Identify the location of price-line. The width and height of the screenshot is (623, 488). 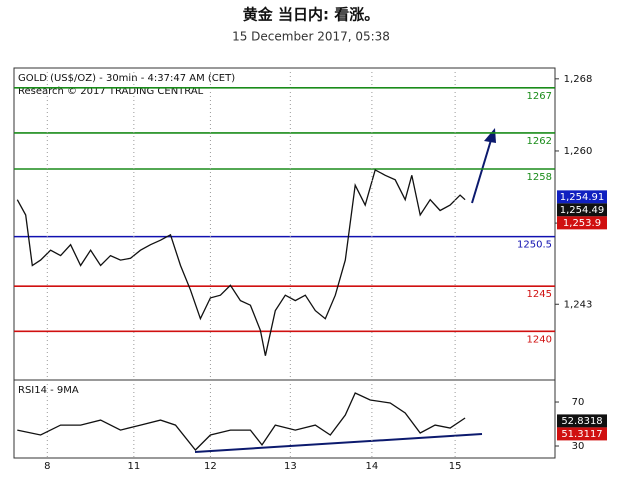
(241, 421).